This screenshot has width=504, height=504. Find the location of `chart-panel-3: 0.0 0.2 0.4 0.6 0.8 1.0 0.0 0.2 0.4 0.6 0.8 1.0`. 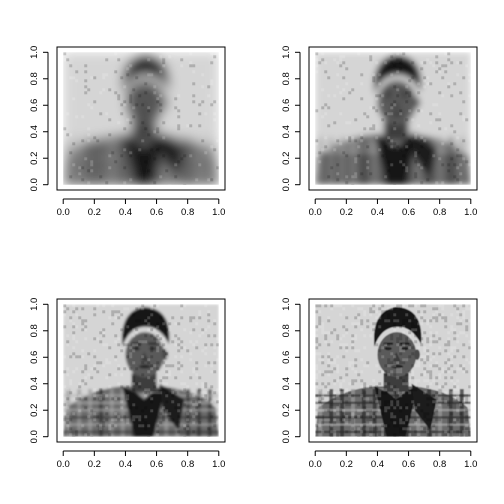

chart-panel-3: 0.0 0.2 0.4 0.6 0.8 1.0 0.0 0.2 0.4 0.6 0.8 1.0 is located at coordinates (127, 384).